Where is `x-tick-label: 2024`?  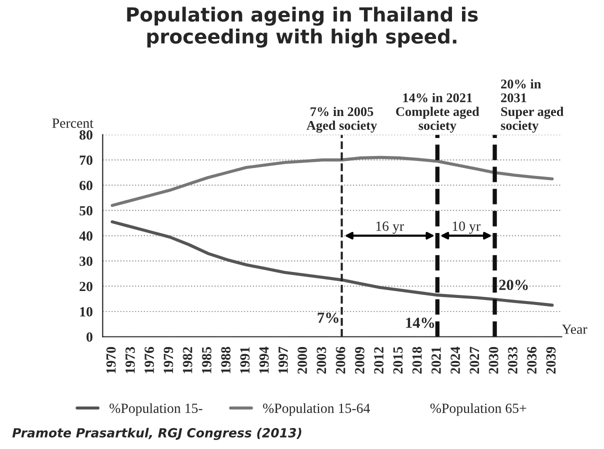
x-tick-label: 2024 is located at coordinates (455, 360).